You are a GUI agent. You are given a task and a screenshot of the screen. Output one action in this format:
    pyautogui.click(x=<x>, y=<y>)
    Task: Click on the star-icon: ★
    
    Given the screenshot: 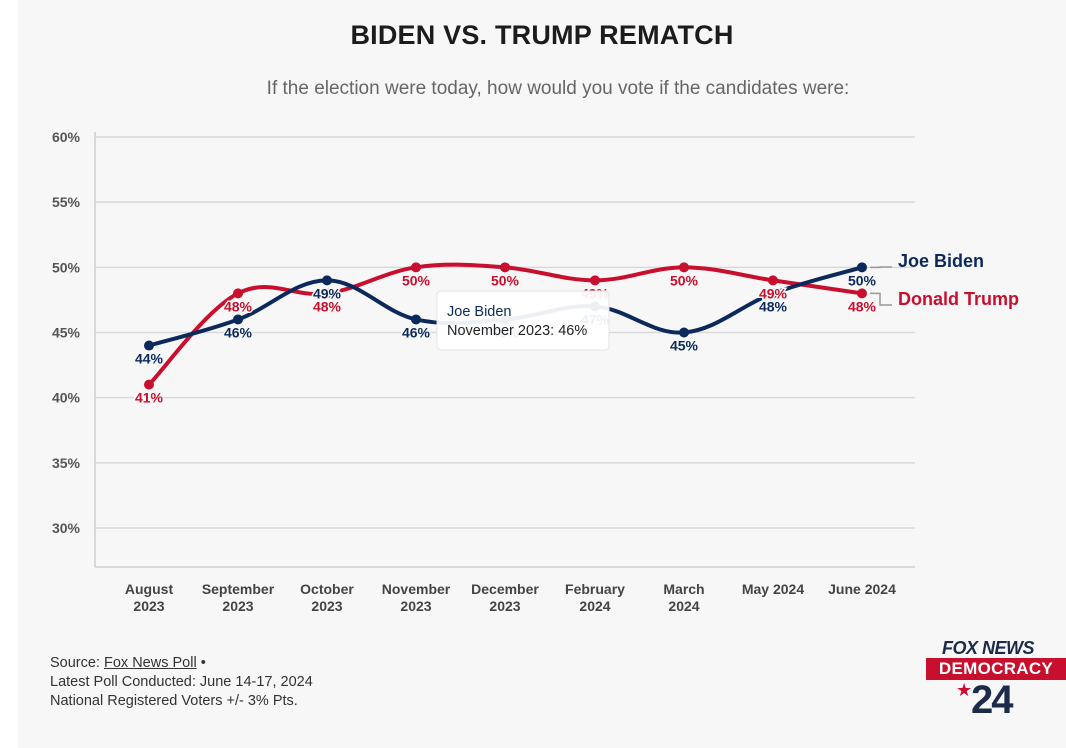 What is the action you would take?
    pyautogui.click(x=964, y=690)
    